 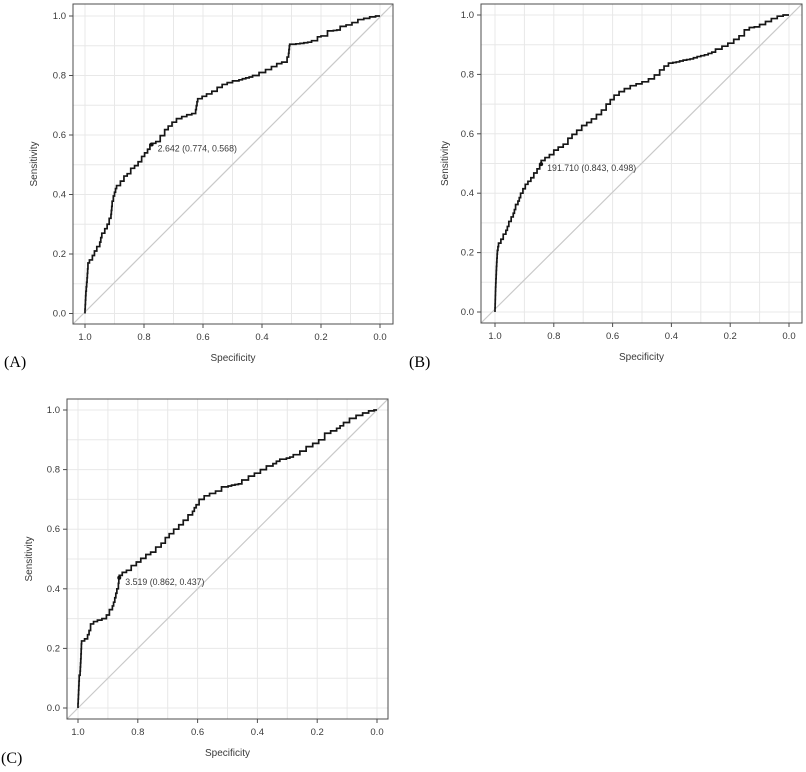 I want to click on threshold-annotation: 191.710 (0.843, 0.498), so click(x=591, y=168).